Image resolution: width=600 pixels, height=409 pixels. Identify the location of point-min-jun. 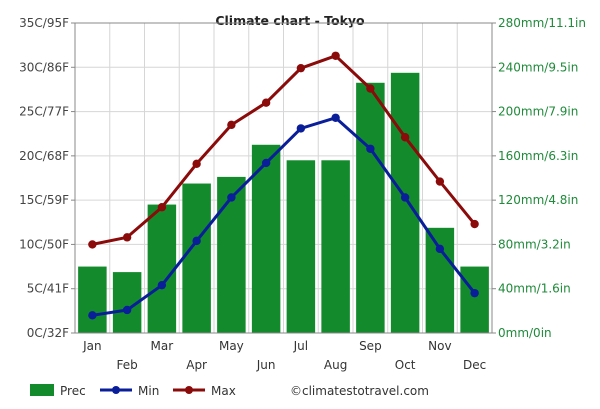
(266, 163).